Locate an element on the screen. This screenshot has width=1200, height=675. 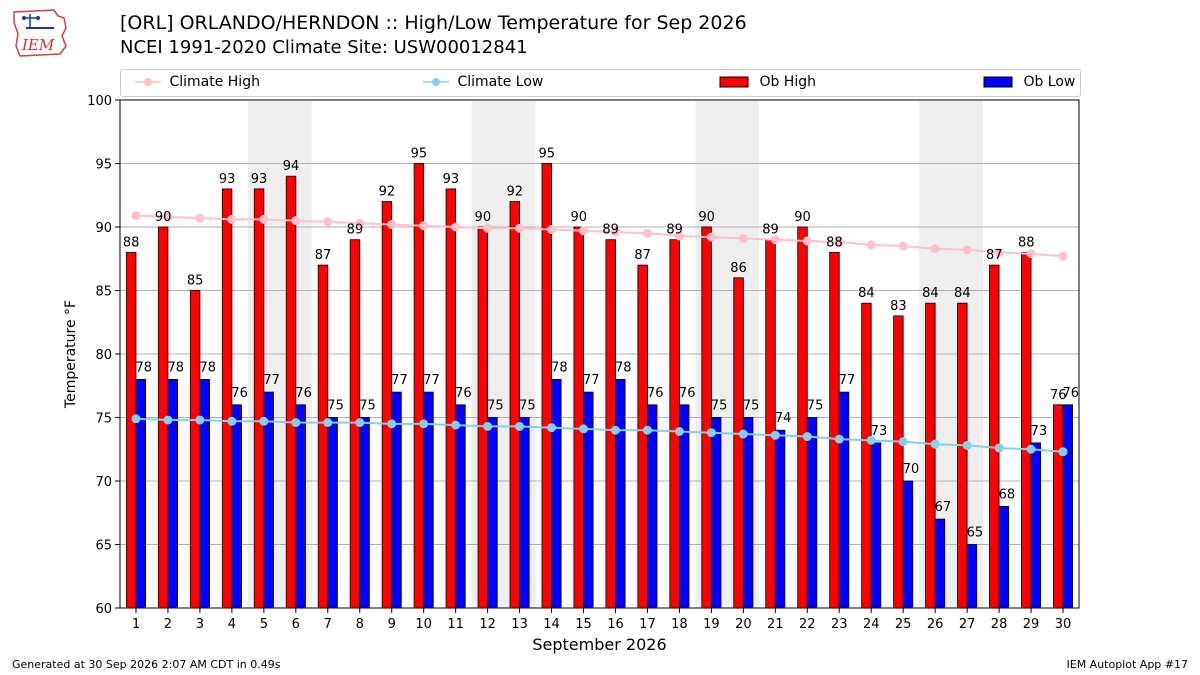
y-tick-label-65: 65 is located at coordinates (103, 546).